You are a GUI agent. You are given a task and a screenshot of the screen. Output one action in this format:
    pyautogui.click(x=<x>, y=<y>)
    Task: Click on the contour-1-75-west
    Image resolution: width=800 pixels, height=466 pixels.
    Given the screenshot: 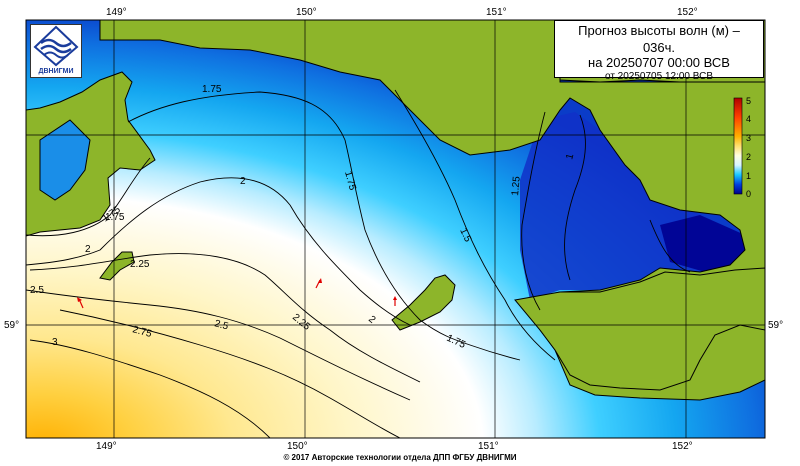 What is the action you would take?
    pyautogui.click(x=88, y=197)
    